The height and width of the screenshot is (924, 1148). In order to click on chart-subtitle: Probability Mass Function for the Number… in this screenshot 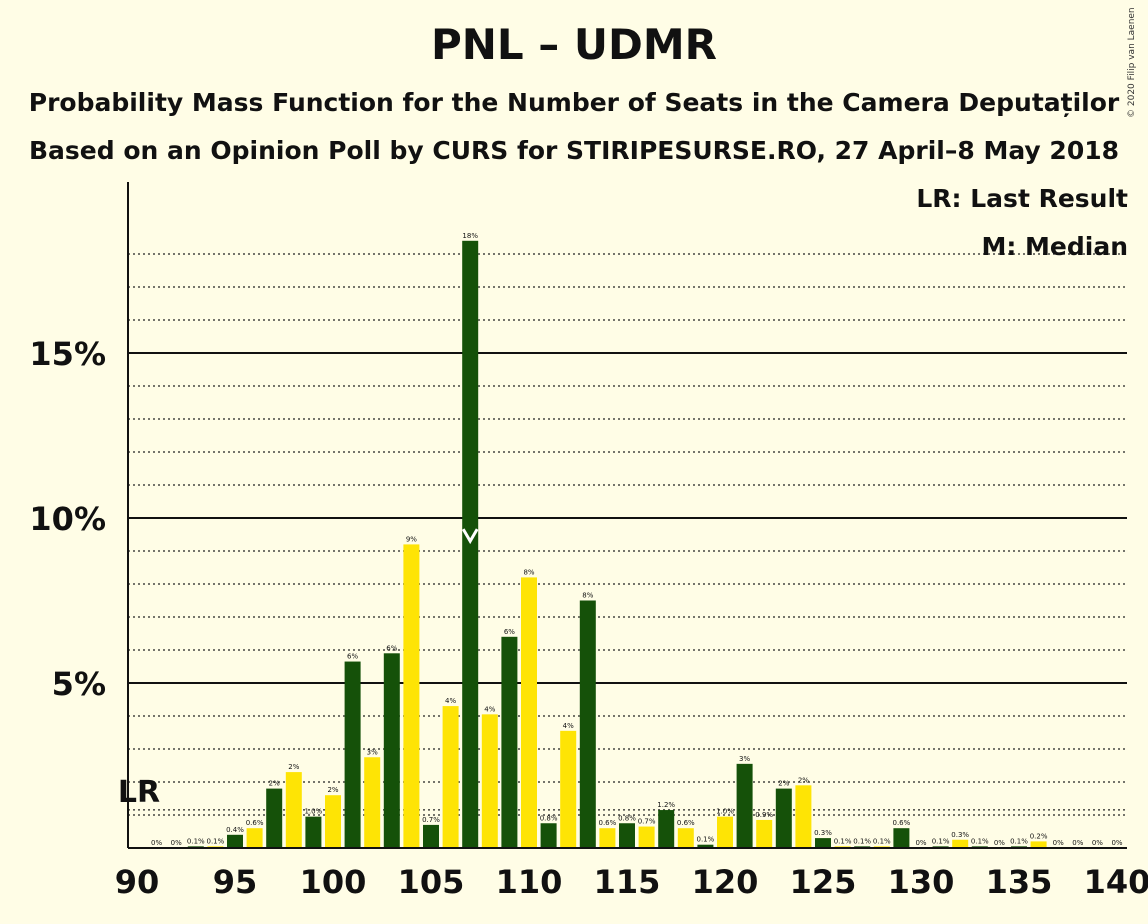, I will do `click(574, 102)`.